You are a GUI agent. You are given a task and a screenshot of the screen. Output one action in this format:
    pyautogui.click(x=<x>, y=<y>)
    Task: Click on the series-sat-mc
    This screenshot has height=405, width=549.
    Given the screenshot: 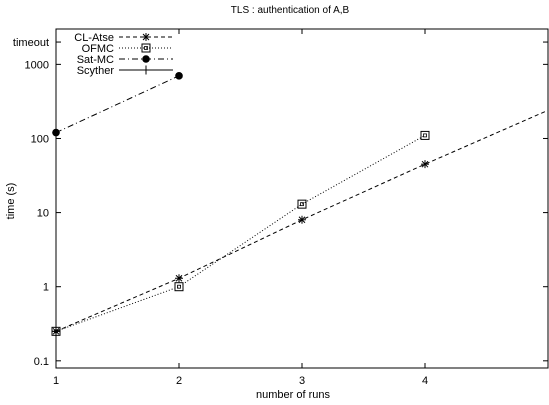 What is the action you would take?
    pyautogui.click(x=117, y=104)
    